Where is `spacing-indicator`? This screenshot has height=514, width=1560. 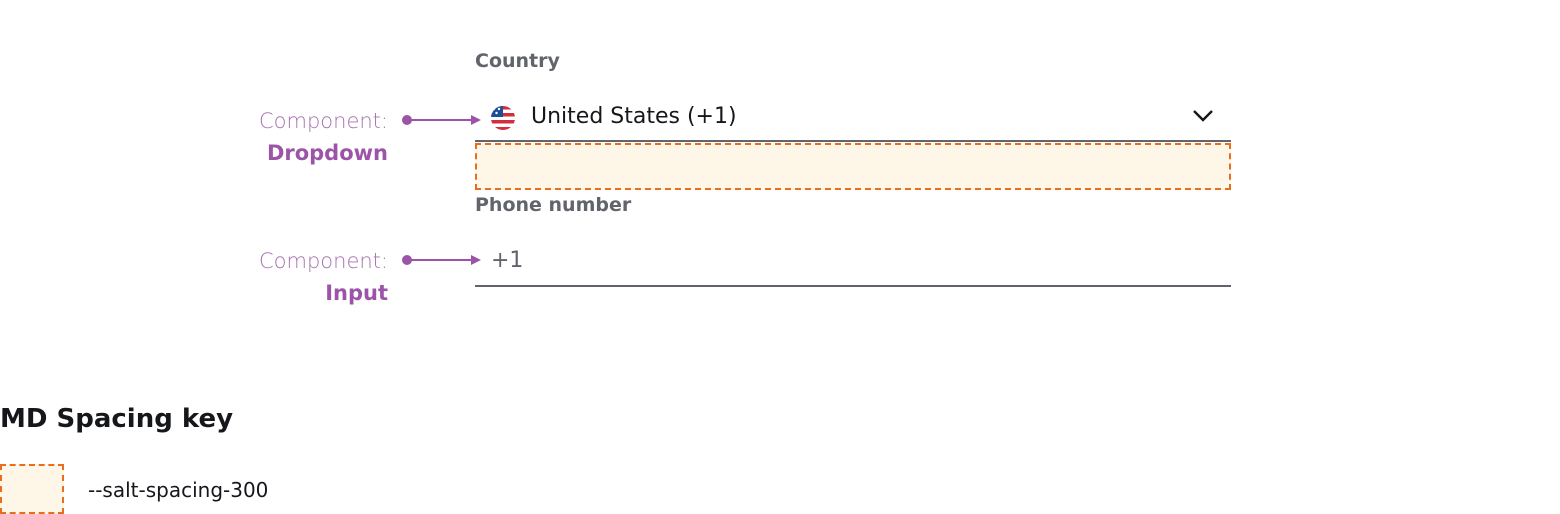
spacing-indicator is located at coordinates (853, 166).